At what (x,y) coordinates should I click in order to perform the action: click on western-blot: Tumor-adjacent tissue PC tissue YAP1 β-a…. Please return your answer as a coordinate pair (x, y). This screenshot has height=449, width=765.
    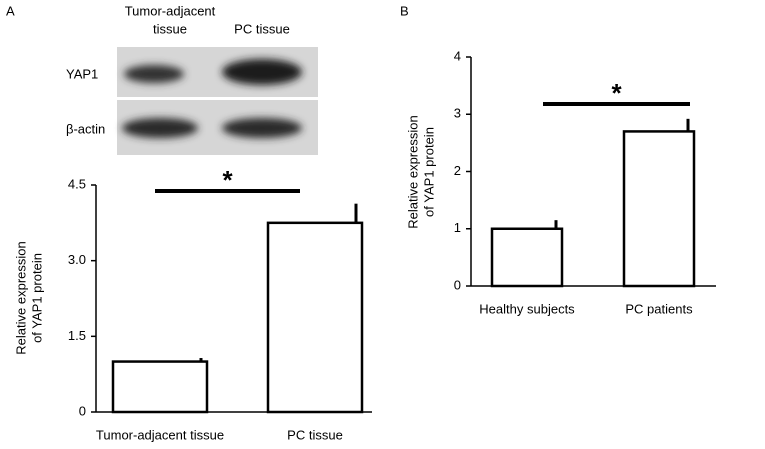
    Looking at the image, I should click on (192, 79).